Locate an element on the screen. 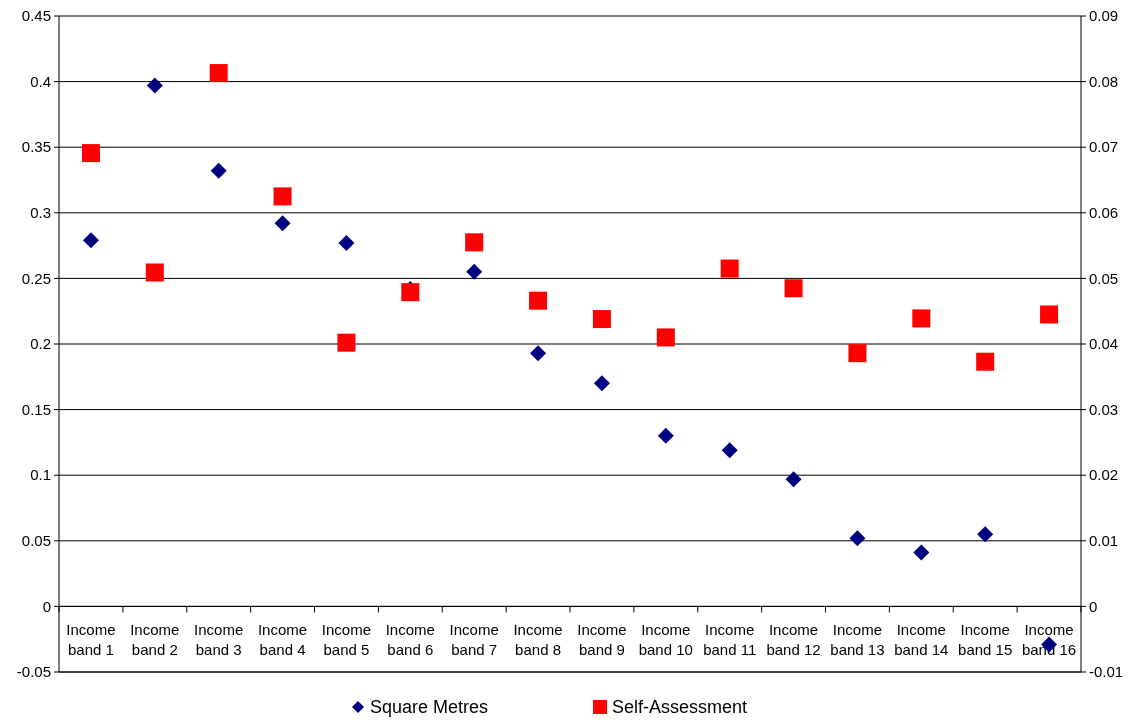 The height and width of the screenshot is (722, 1139). x-tick-label: Income band 10 is located at coordinates (665, 640).